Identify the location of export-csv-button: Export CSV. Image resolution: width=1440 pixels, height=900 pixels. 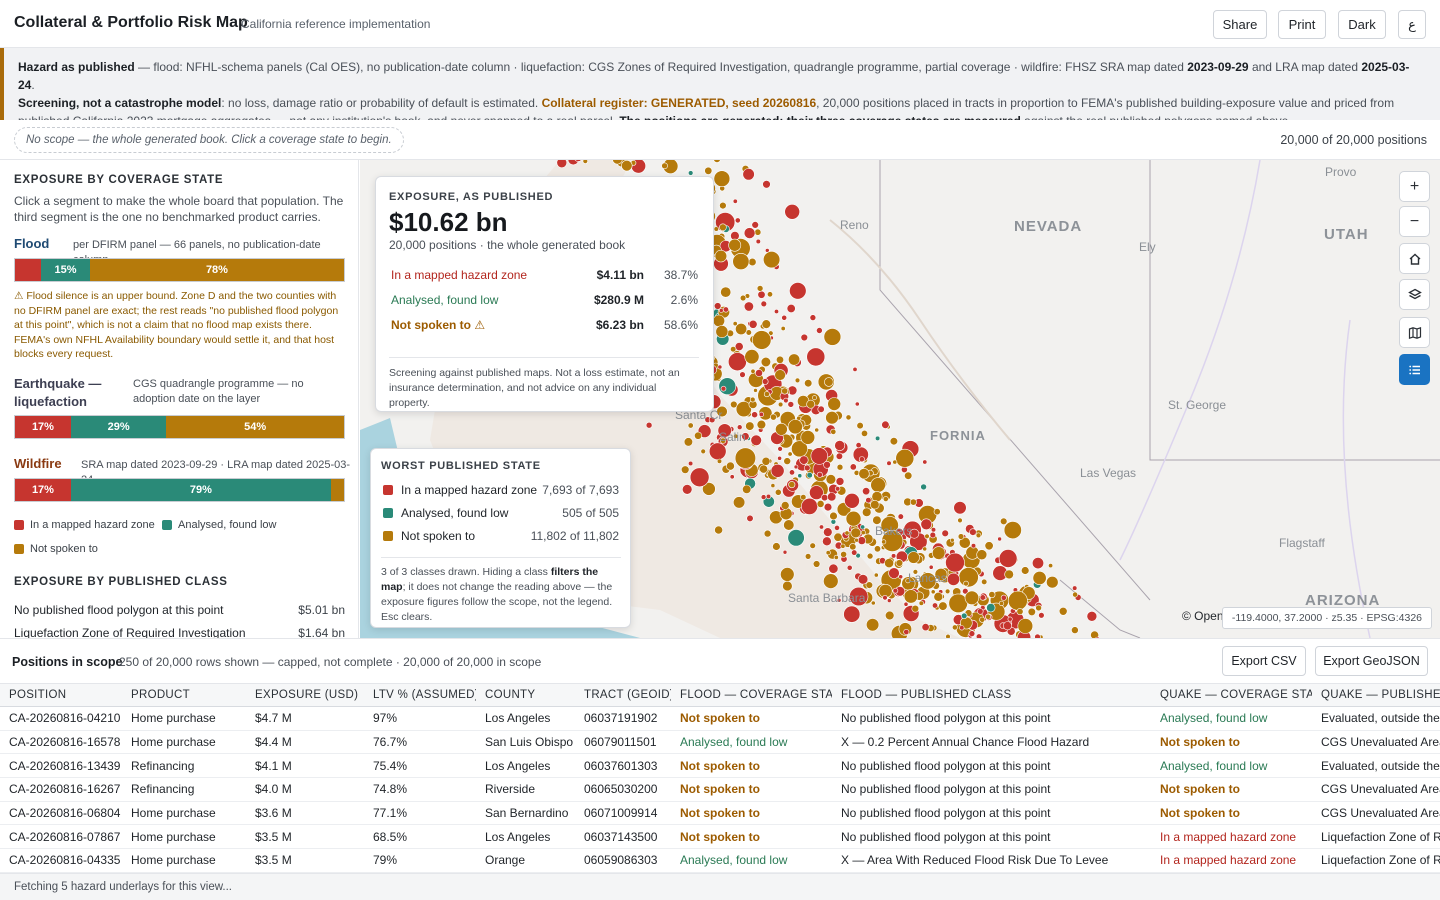
(1264, 661).